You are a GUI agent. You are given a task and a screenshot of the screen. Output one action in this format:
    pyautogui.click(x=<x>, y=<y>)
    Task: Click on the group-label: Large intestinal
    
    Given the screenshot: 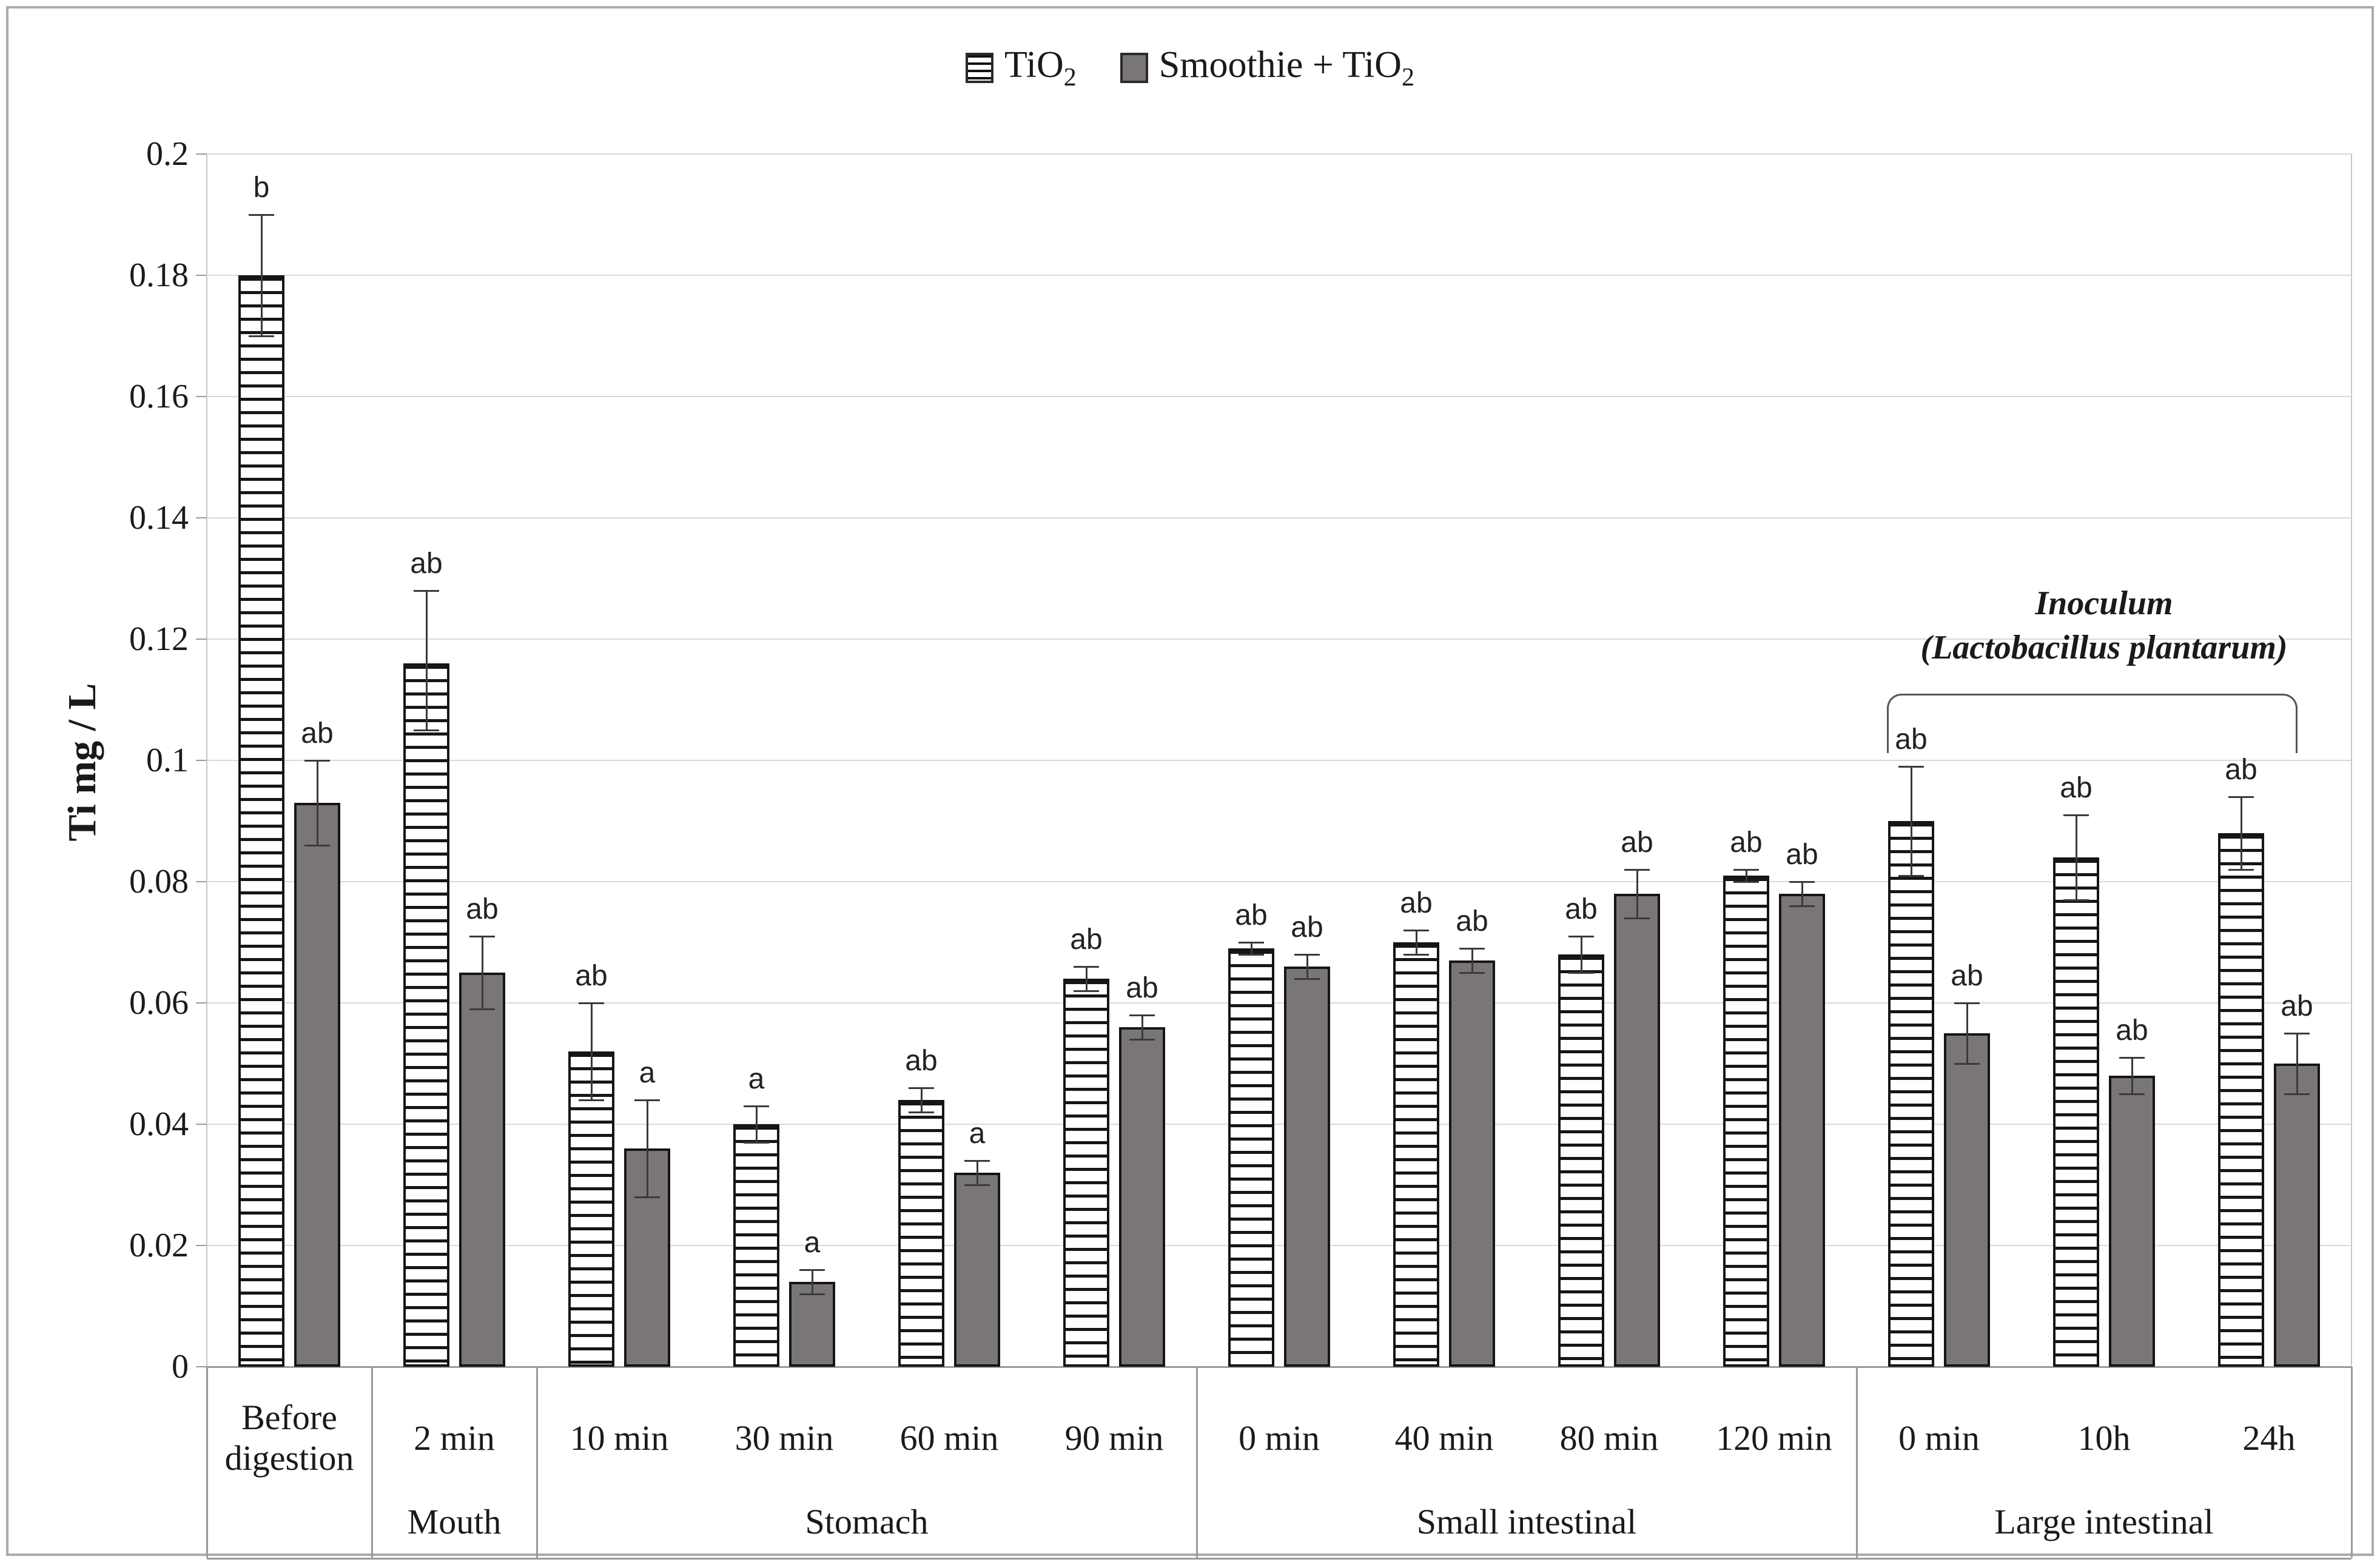 What is the action you would take?
    pyautogui.click(x=2104, y=1521)
    